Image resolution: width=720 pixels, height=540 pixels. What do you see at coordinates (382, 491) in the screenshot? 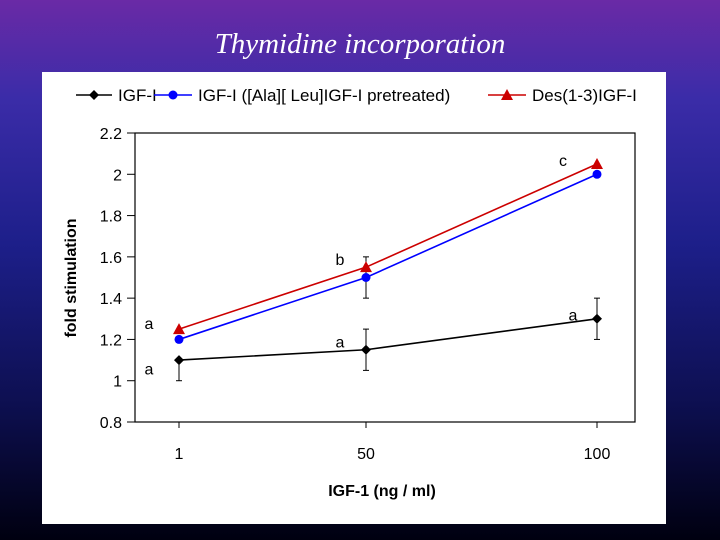
I see `x-axis-title: IGF-1 (ng / ml)` at bounding box center [382, 491].